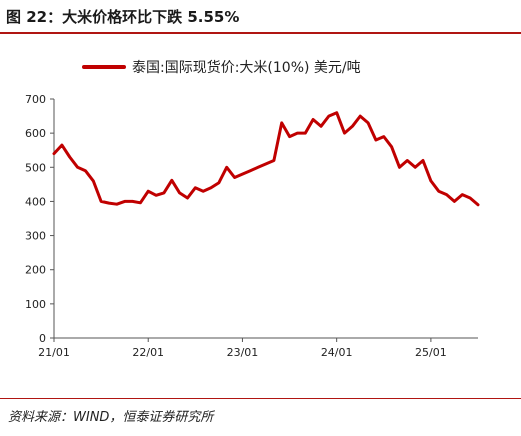 Image resolution: width=521 pixels, height=436 pixels. What do you see at coordinates (243, 352) in the screenshot?
I see `x-tick-label: 23/01` at bounding box center [243, 352].